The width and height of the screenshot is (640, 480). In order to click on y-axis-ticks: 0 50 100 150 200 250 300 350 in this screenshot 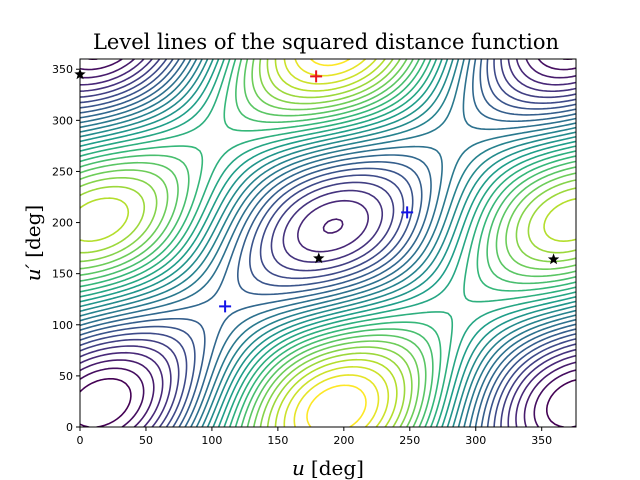, I will do `click(66, 248)`.